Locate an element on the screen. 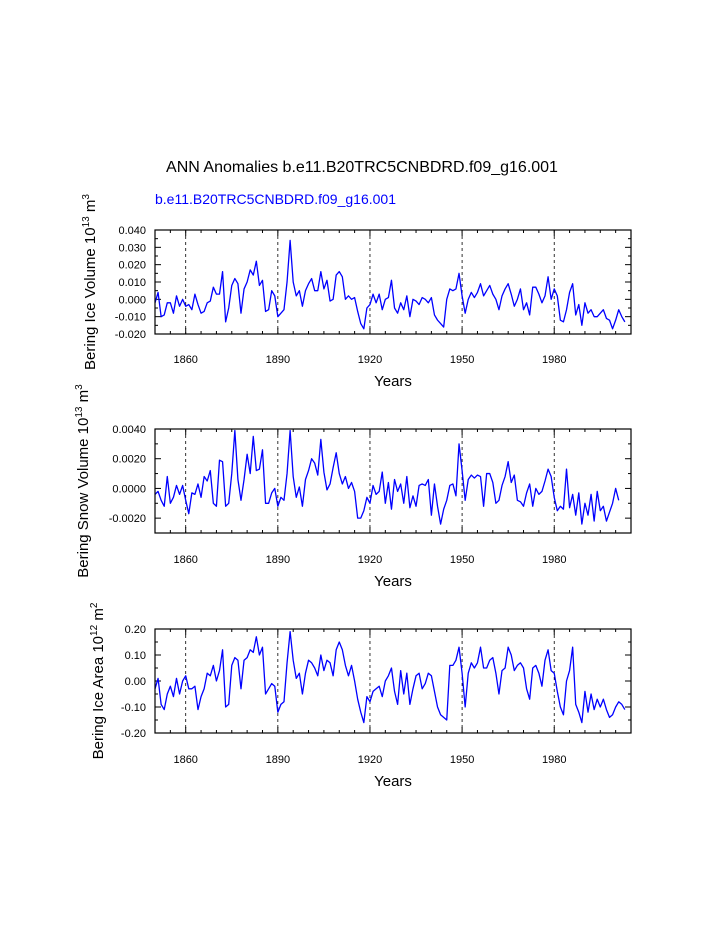 This screenshot has height=935, width=723. y-tick-label: 0.0040 is located at coordinates (129, 430).